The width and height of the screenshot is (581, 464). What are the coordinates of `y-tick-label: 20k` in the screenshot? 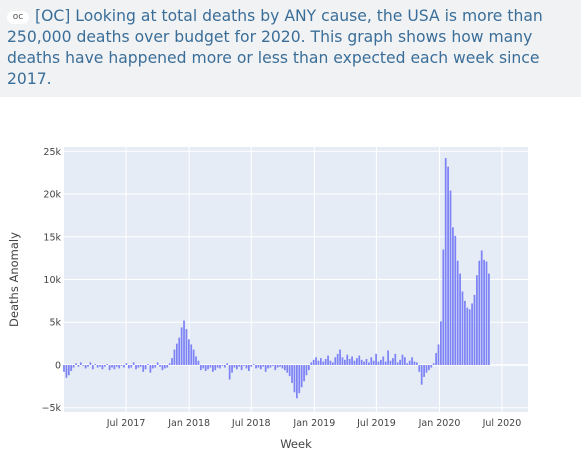 It's located at (52, 195).